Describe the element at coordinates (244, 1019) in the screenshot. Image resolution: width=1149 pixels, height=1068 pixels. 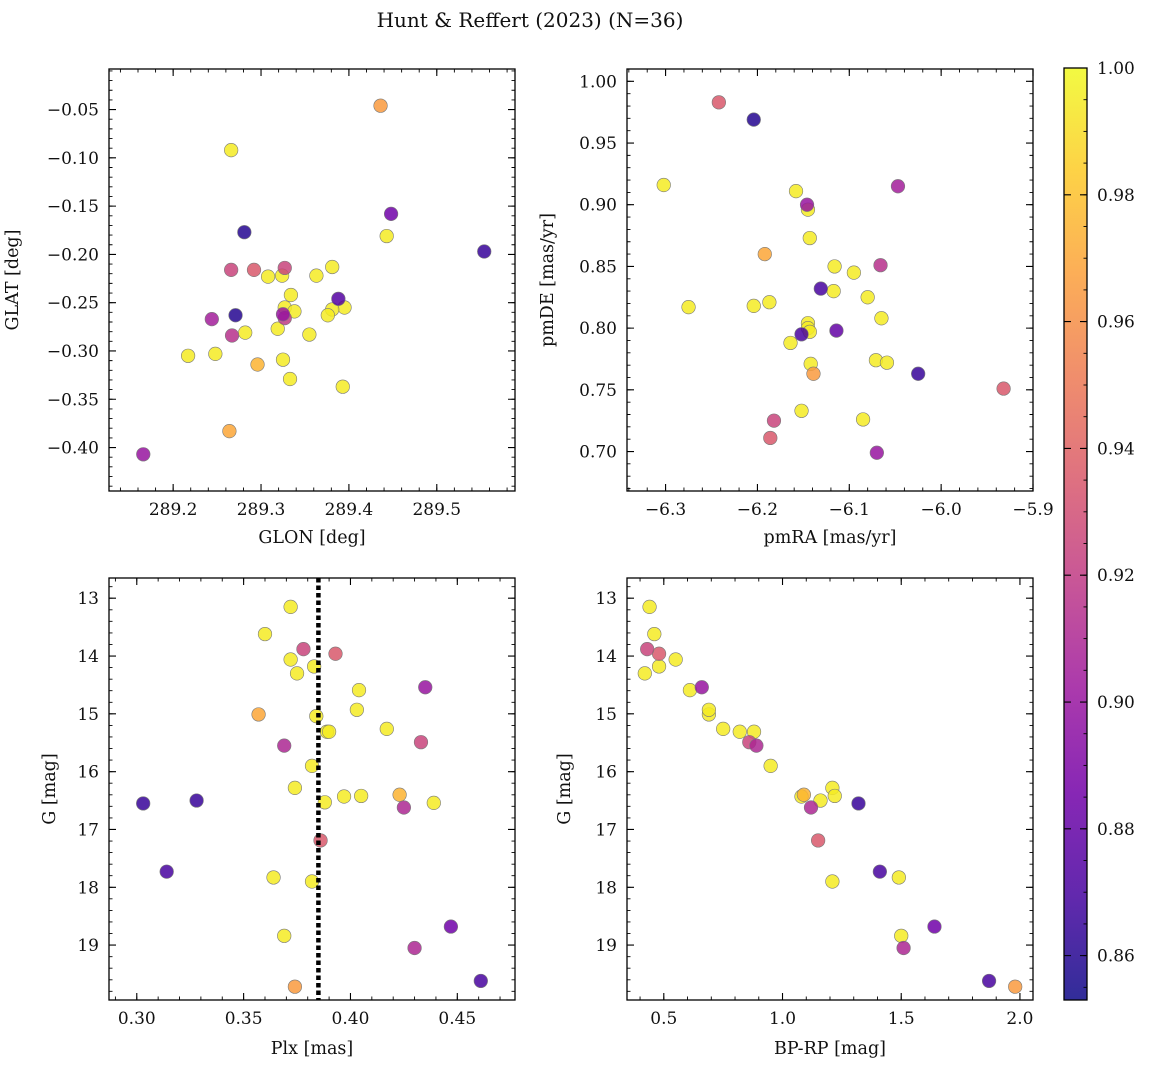
I see `x-tick-label: 0.35` at that location.